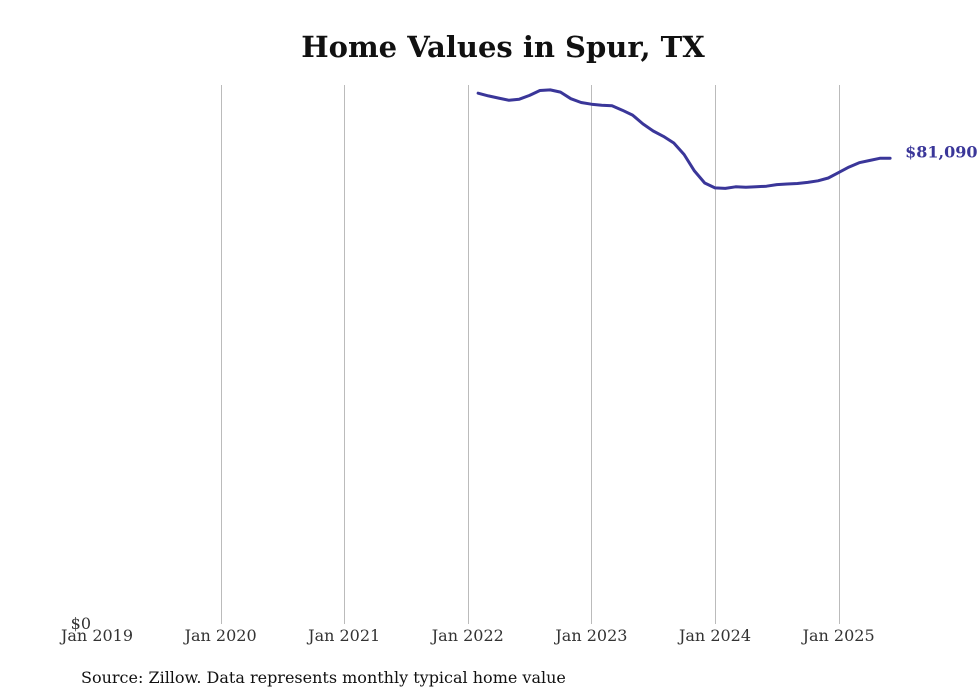 The width and height of the screenshot is (980, 699). Describe the element at coordinates (714, 635) in the screenshot. I see `x-tick-label: Jan 2024` at that location.